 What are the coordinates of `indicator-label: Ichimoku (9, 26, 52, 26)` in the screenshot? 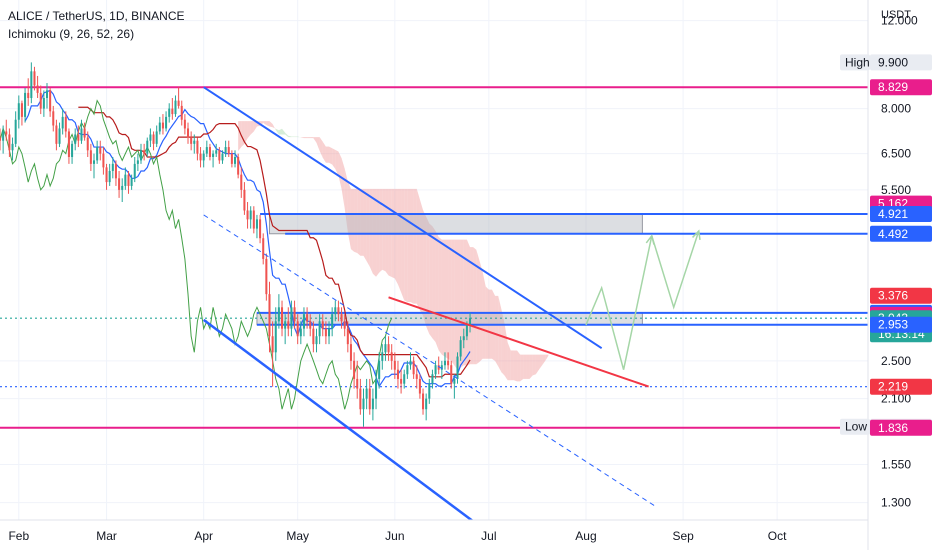 It's located at (71, 34).